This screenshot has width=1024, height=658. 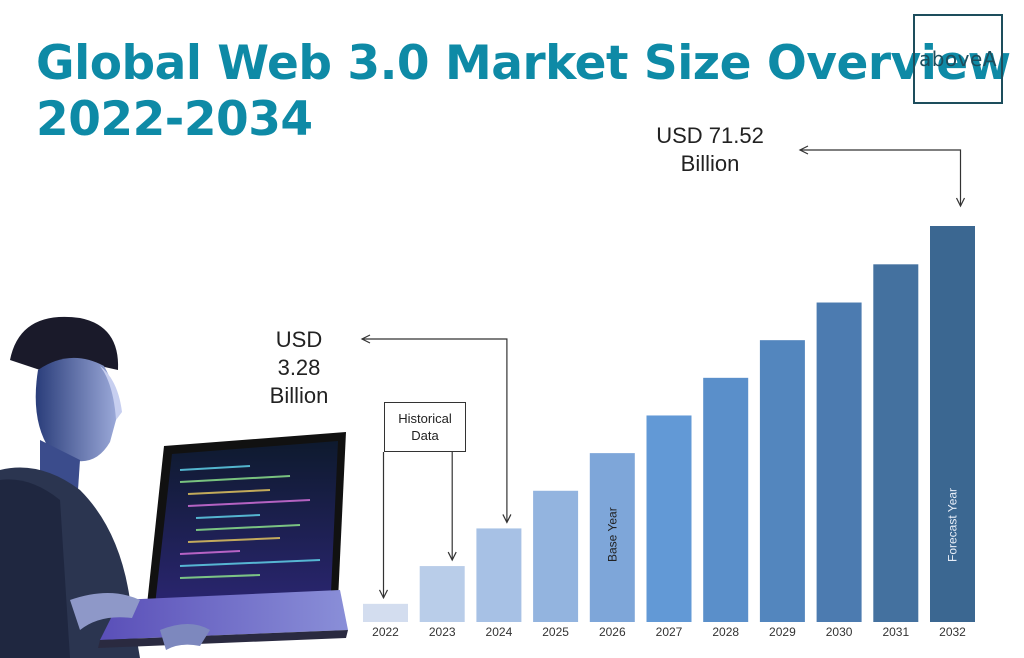 I want to click on bar-2027, so click(x=669, y=518).